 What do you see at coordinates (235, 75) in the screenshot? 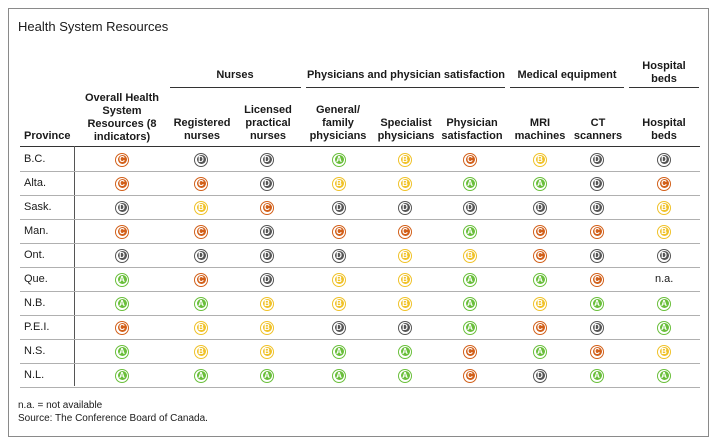
I see `group-nurses: Nurses` at bounding box center [235, 75].